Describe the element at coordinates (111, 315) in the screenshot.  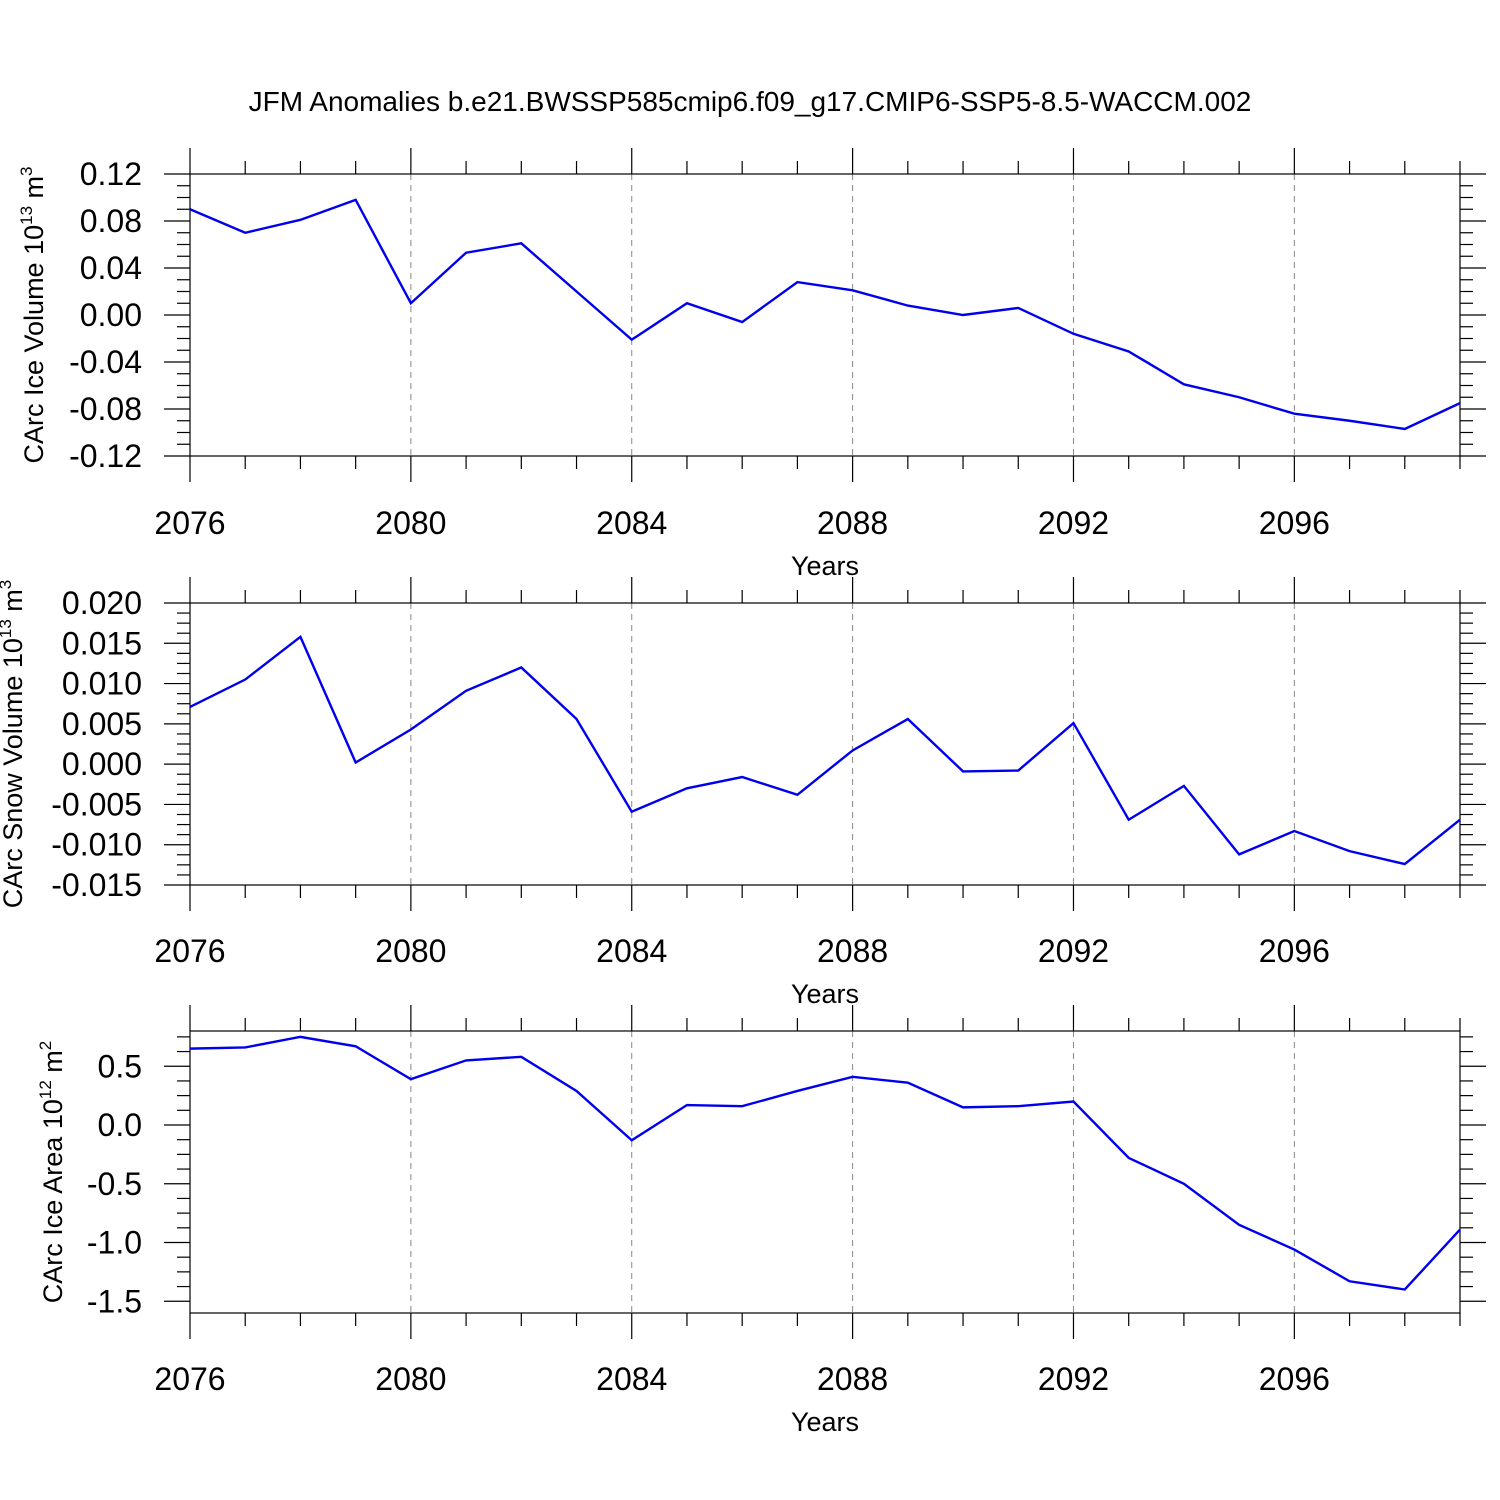
I see `y-tick-label: 0.00` at that location.